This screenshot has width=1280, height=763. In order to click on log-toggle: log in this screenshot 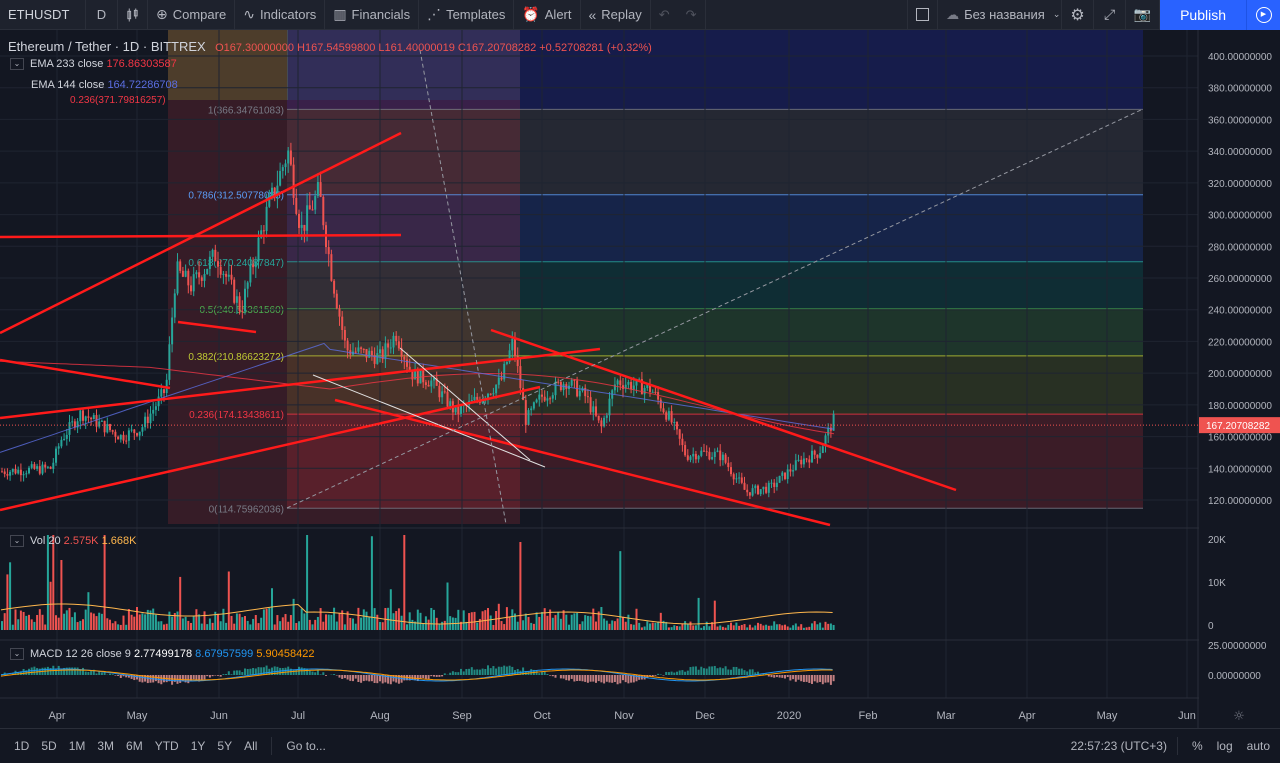, I will do `click(1224, 746)`.